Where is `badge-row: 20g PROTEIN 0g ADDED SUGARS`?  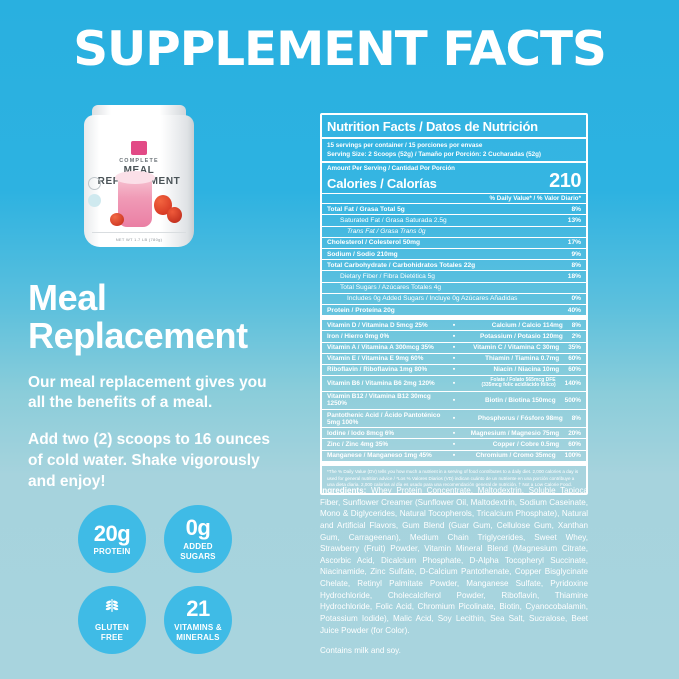 badge-row: 20g PROTEIN 0g ADDED SUGARS is located at coordinates (193, 539).